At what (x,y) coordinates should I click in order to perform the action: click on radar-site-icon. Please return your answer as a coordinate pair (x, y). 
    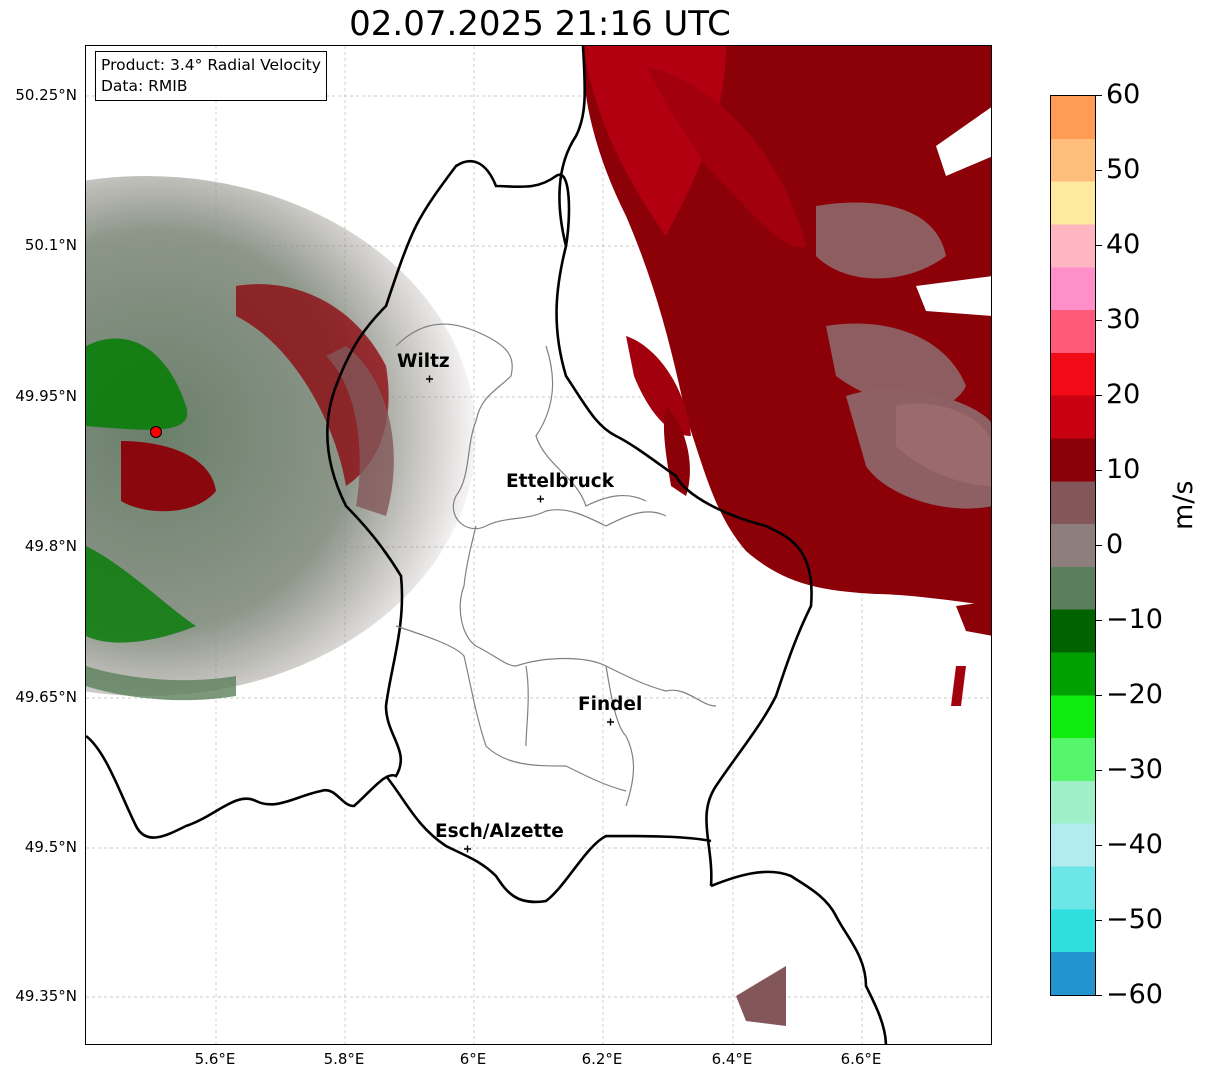
    Looking at the image, I should click on (156, 432).